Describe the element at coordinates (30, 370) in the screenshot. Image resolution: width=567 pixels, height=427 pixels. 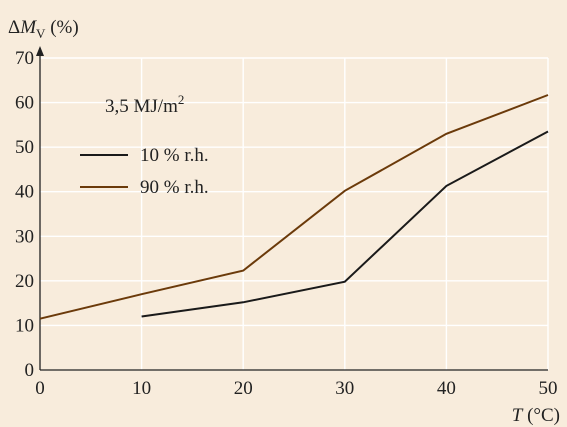
I see `y-tick-label: 0` at that location.